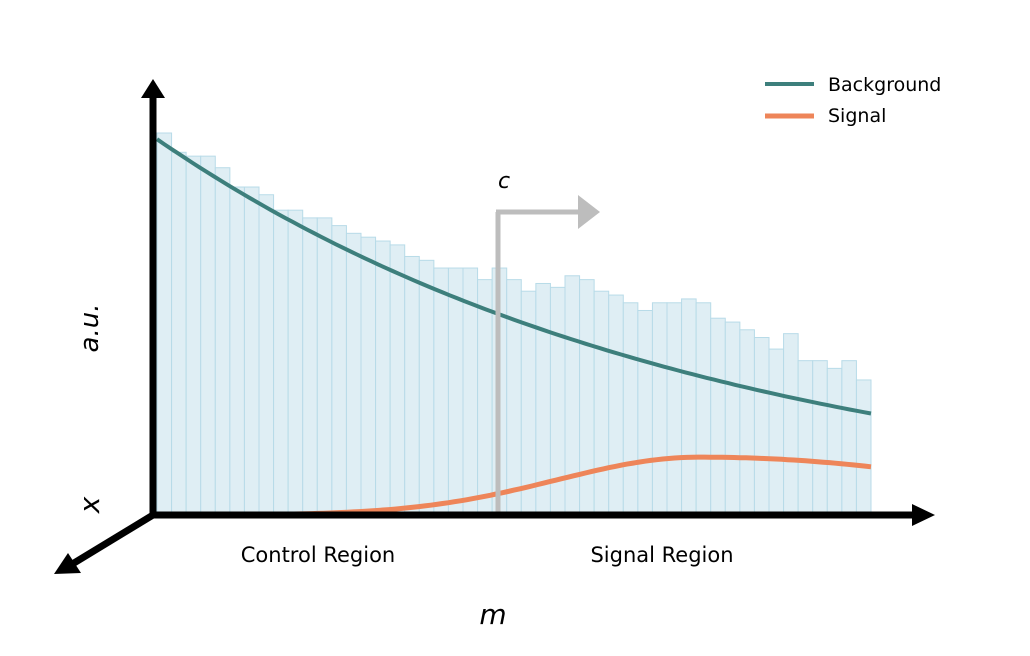  I want to click on control-region-label: Control Region, so click(318, 555).